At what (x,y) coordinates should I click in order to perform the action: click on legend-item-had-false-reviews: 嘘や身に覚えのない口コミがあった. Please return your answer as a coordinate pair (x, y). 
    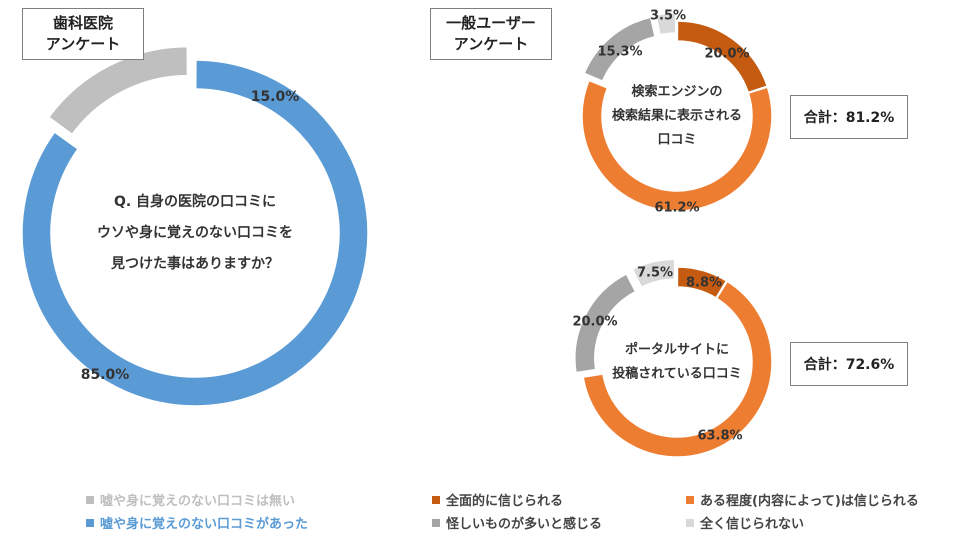
    Looking at the image, I should click on (197, 522).